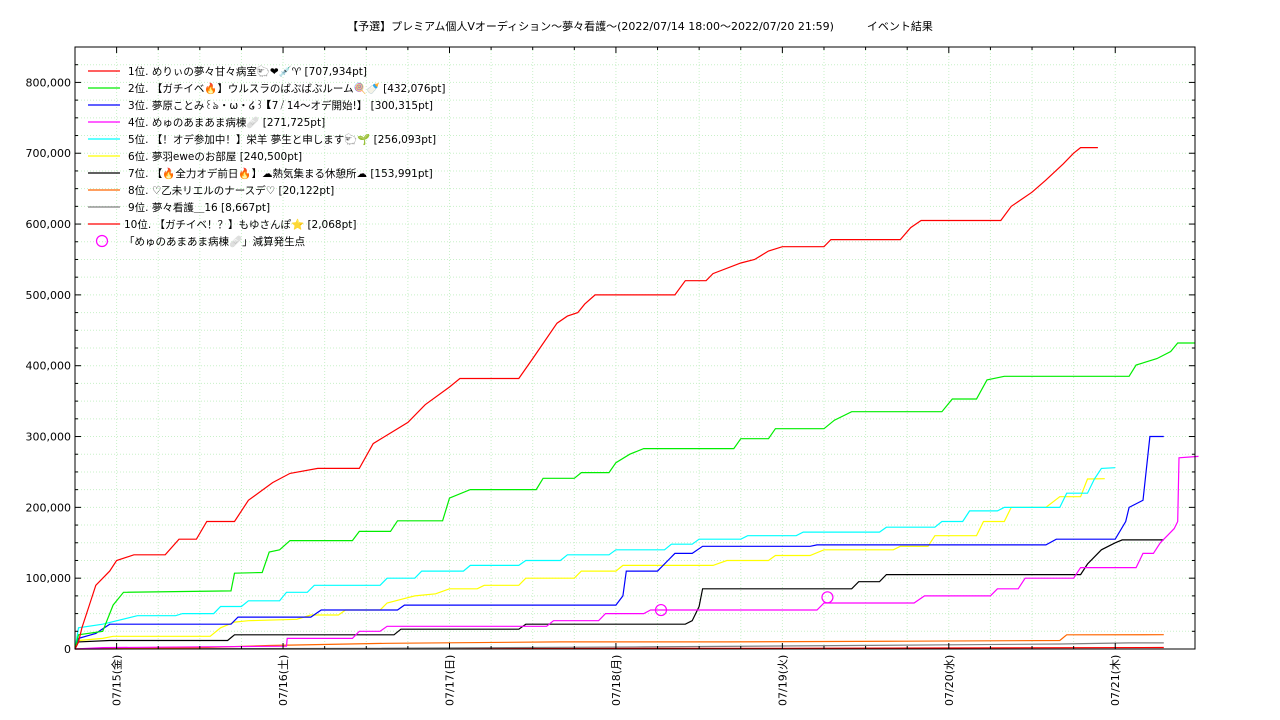  Describe the element at coordinates (199, 207) in the screenshot. I see `legend-label: 9位. 夢々看護＿16 [8,667pt]` at that location.